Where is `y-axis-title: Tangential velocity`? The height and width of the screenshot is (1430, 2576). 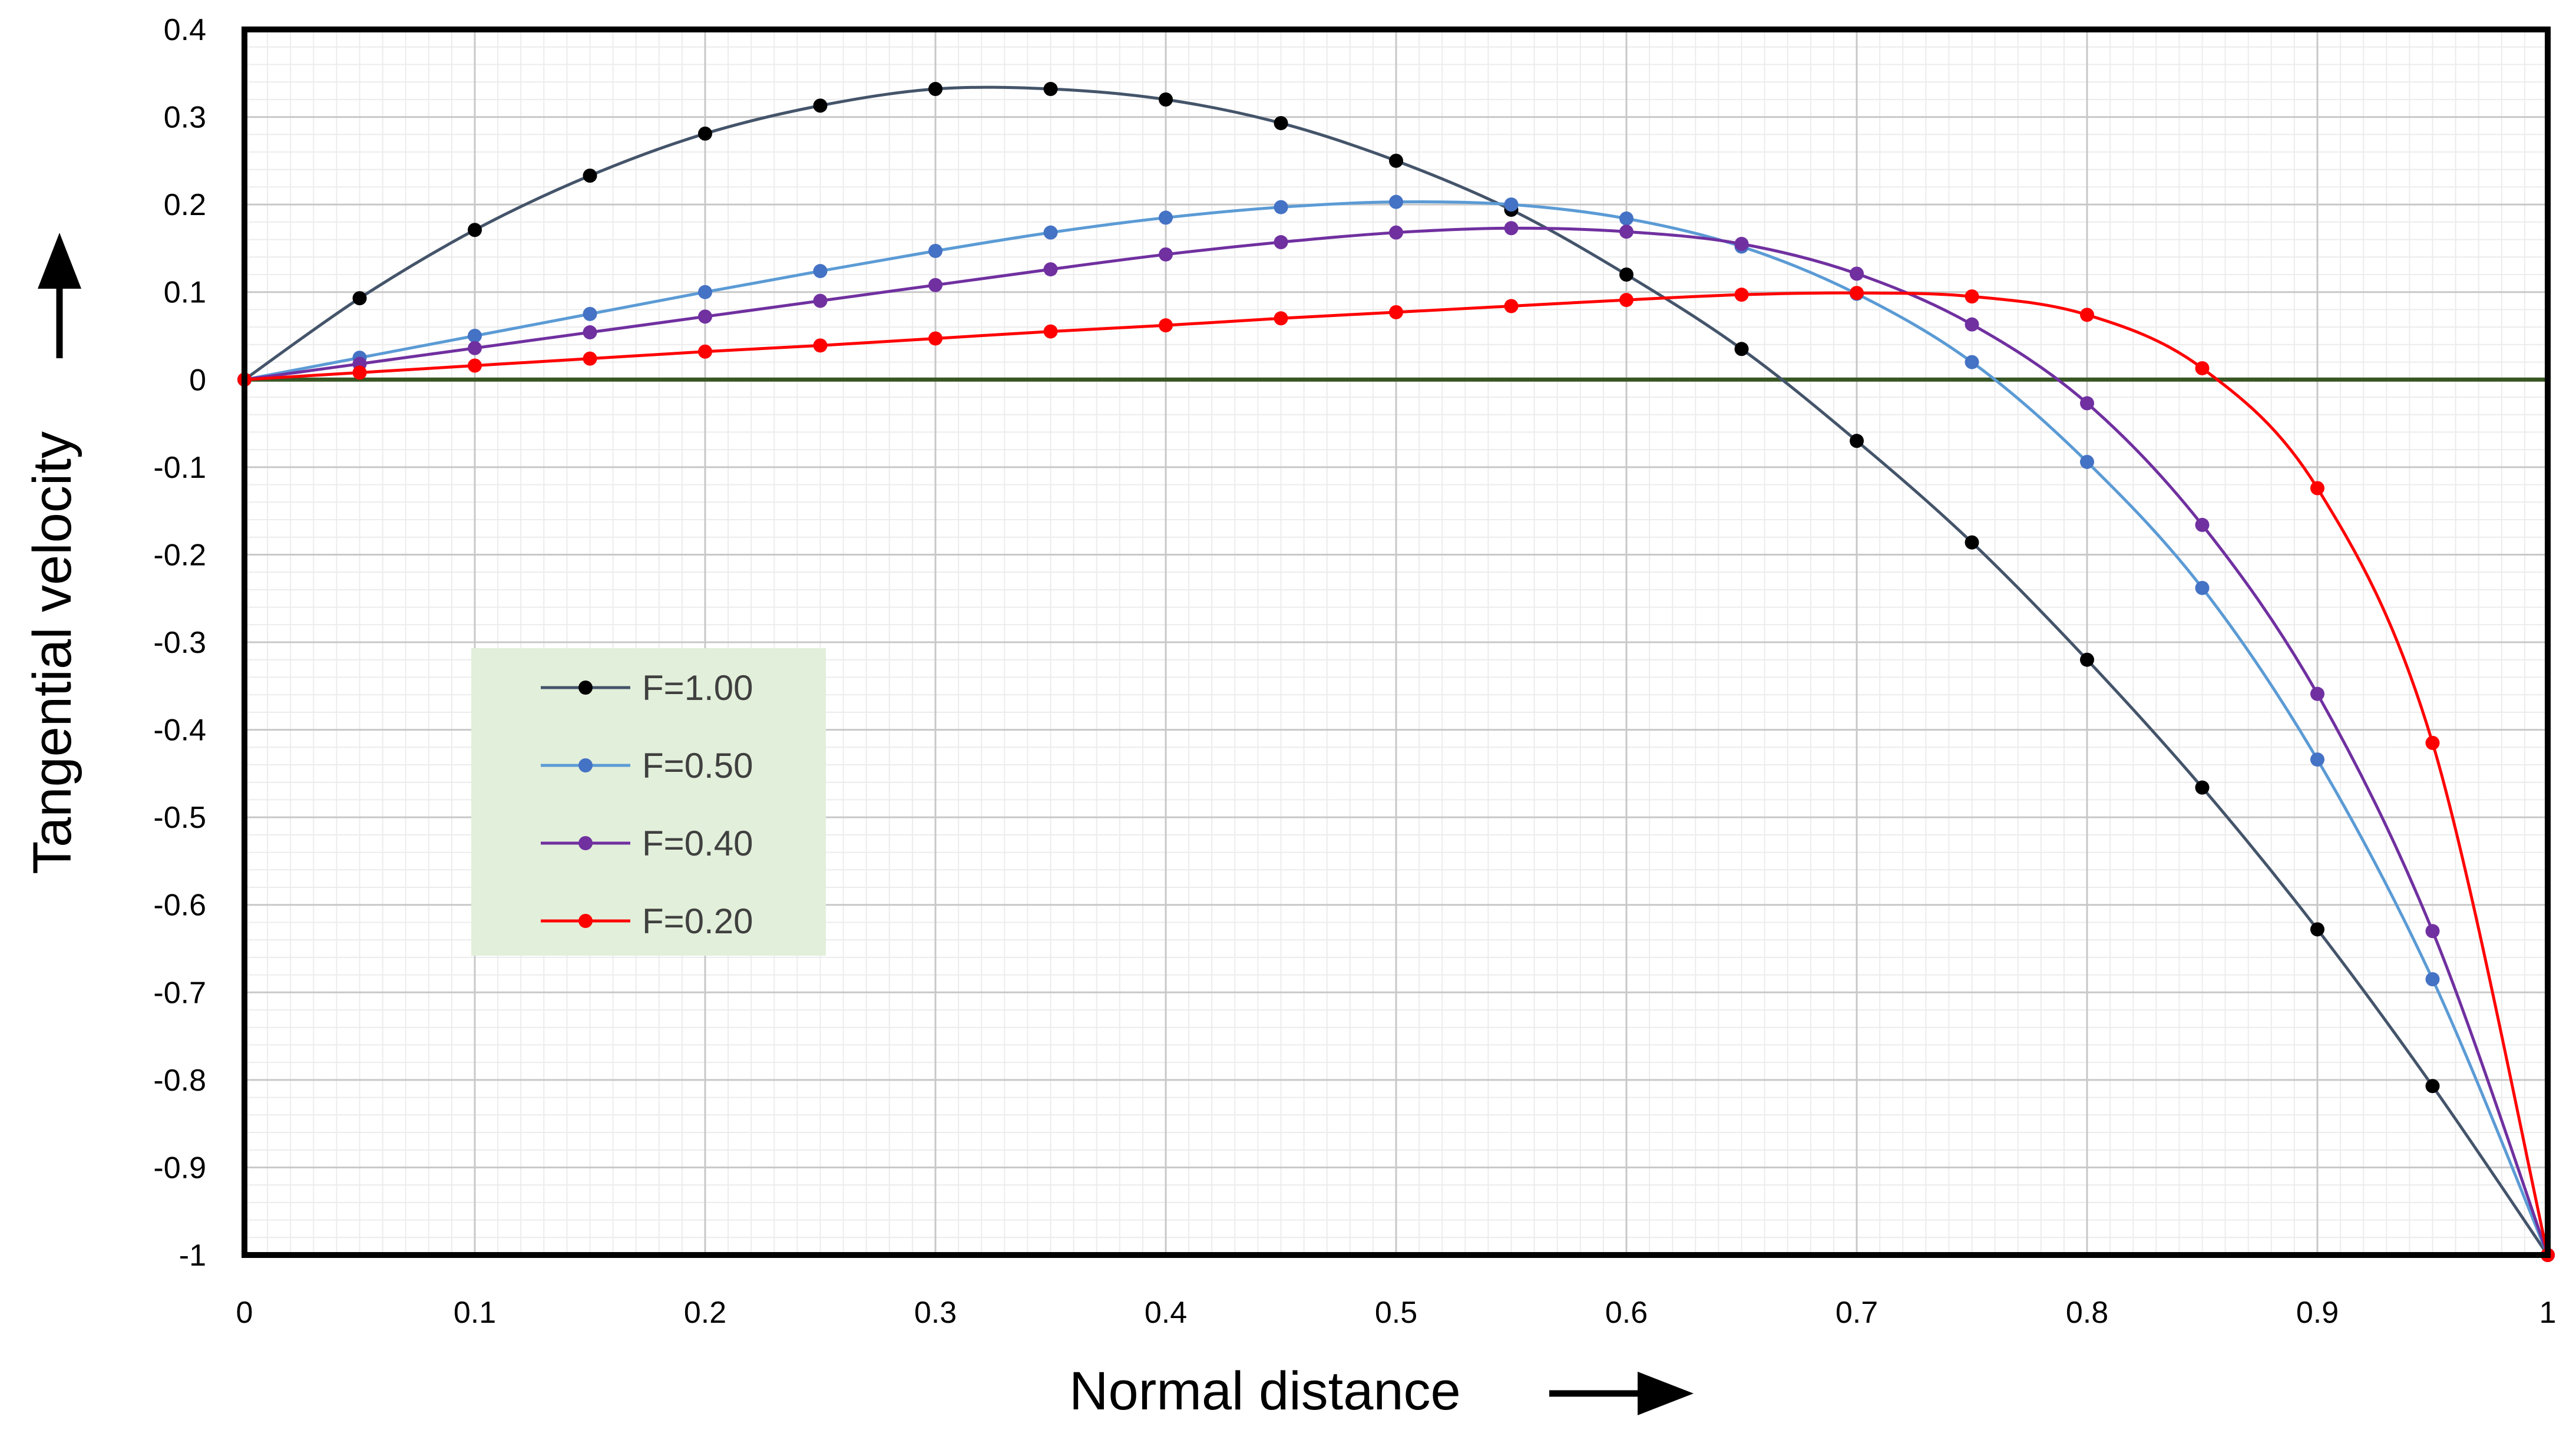 y-axis-title: Tangential velocity is located at coordinates (52, 652).